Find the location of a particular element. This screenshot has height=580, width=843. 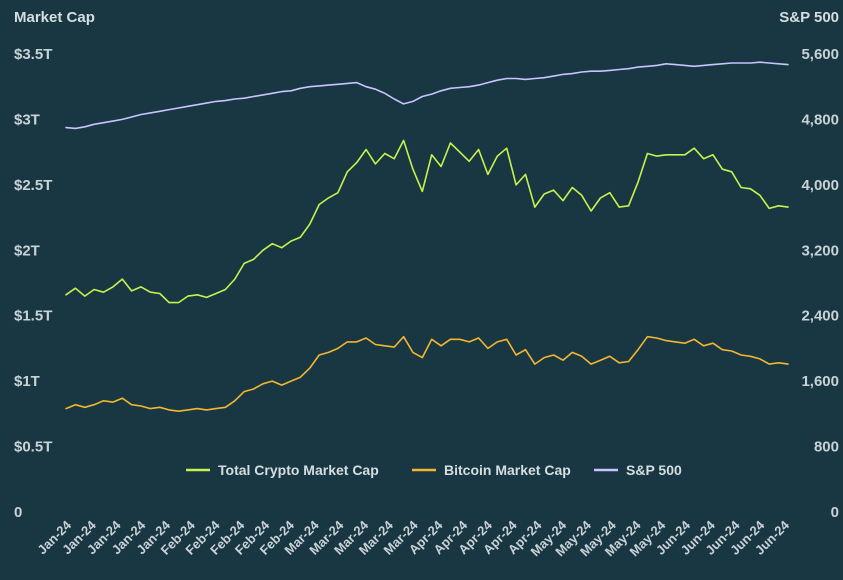

y-left-tick-label: $1T is located at coordinates (27, 381).